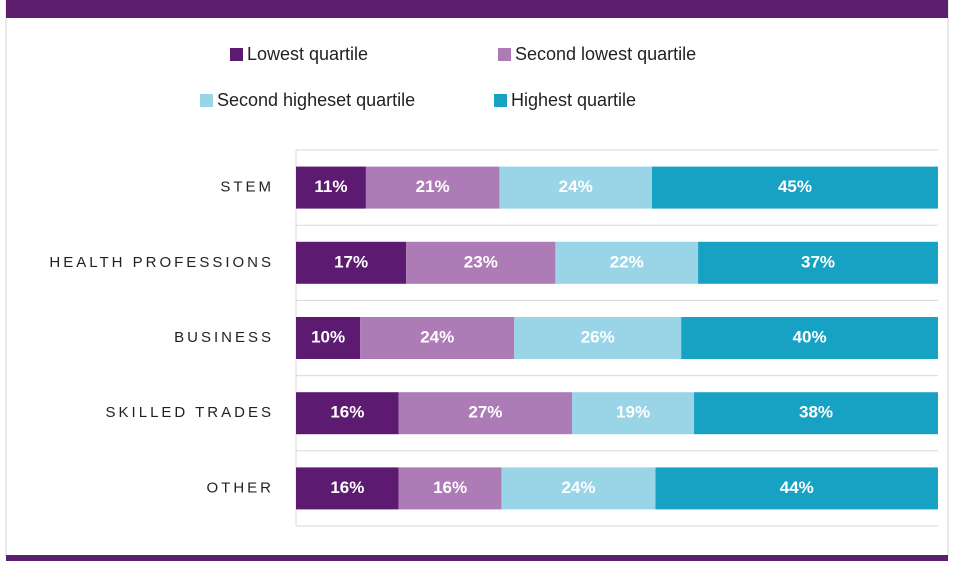  What do you see at coordinates (605, 54) in the screenshot?
I see `legend-label: Second lowest quartile` at bounding box center [605, 54].